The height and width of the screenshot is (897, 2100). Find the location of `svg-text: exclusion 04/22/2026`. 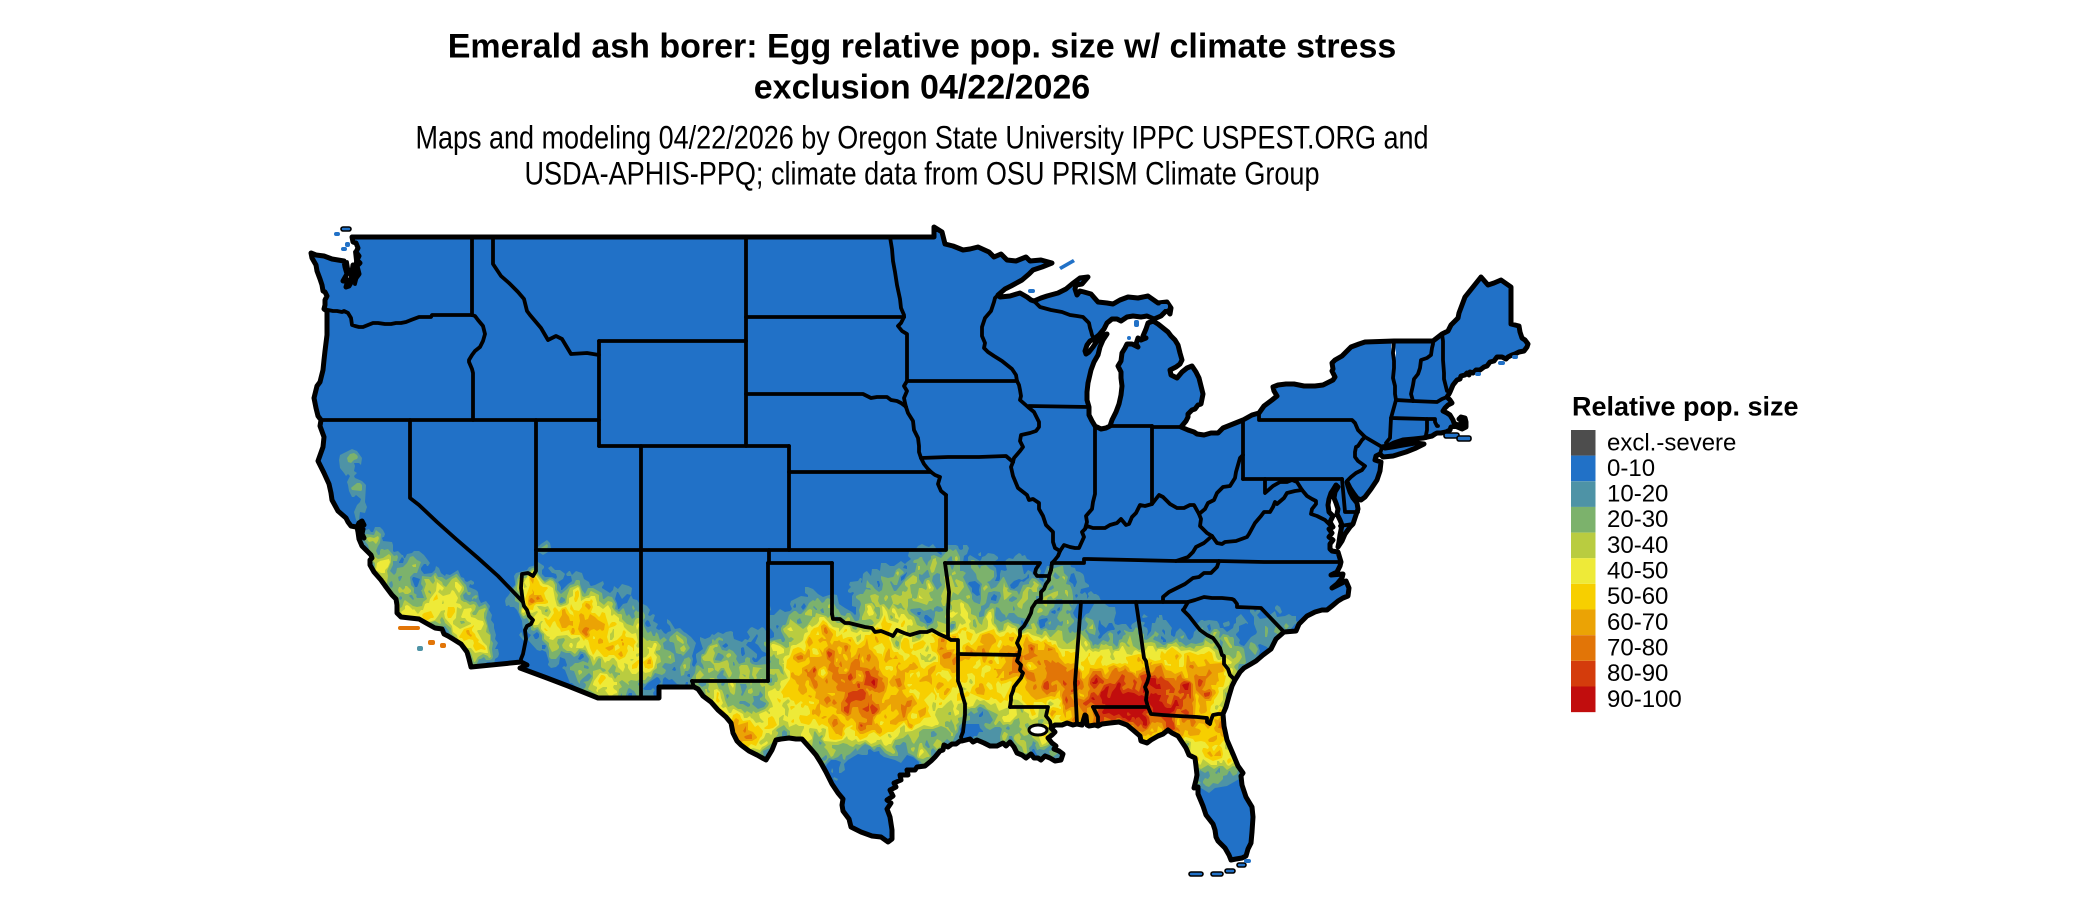

svg-text: exclusion 04/22/2026 is located at coordinates (922, 88).